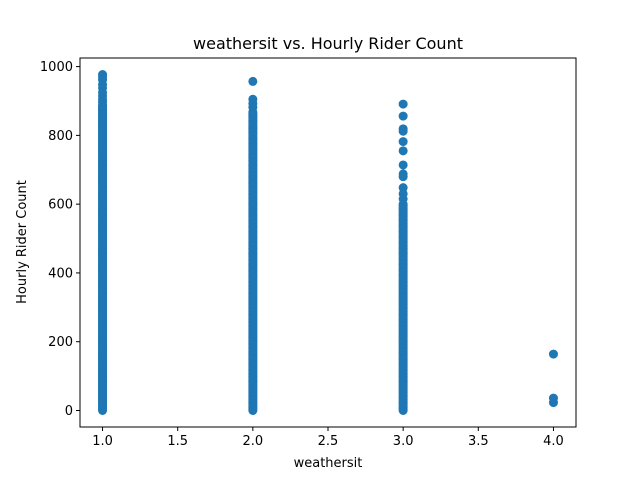 This screenshot has height=480, width=640. Describe the element at coordinates (478, 441) in the screenshot. I see `x-tick-label: 3.5` at that location.